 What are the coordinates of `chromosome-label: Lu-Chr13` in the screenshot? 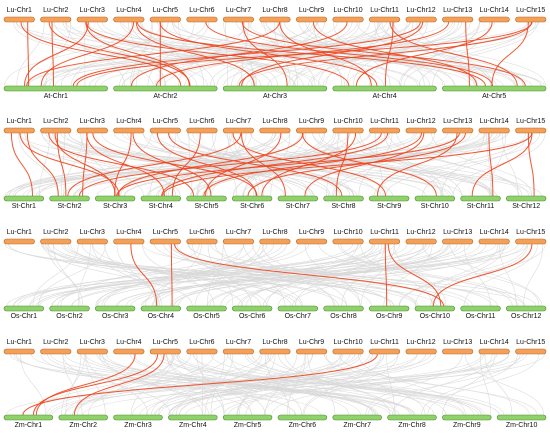 It's located at (457, 232).